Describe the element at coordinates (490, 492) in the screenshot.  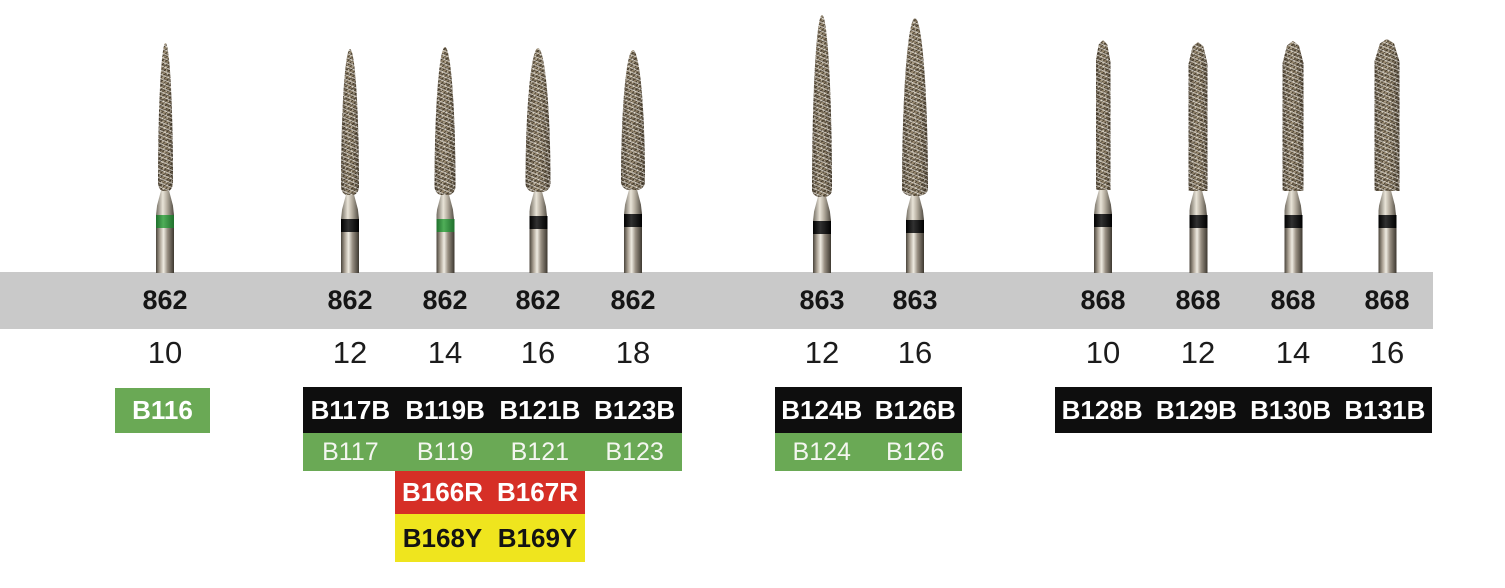
I see `code-box-red: B166R B167R` at that location.